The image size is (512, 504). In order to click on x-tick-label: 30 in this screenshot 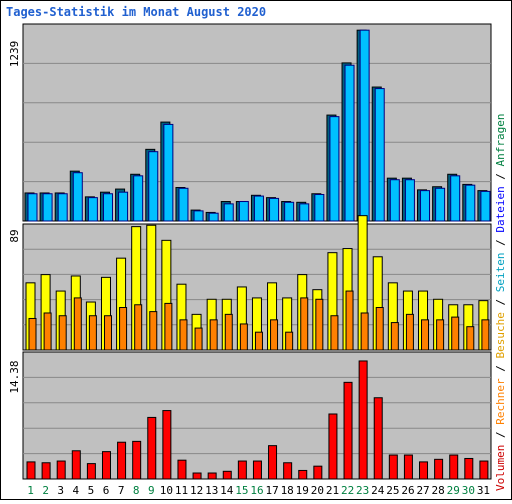, I will do `click(468, 490)`.